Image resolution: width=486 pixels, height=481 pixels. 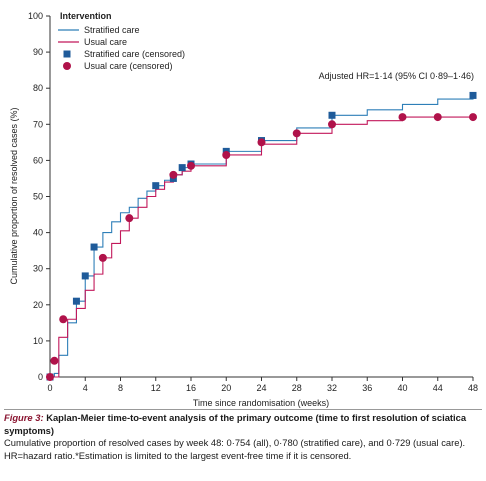 What do you see at coordinates (38, 233) in the screenshot?
I see `y-tick-label-40: 40` at bounding box center [38, 233].